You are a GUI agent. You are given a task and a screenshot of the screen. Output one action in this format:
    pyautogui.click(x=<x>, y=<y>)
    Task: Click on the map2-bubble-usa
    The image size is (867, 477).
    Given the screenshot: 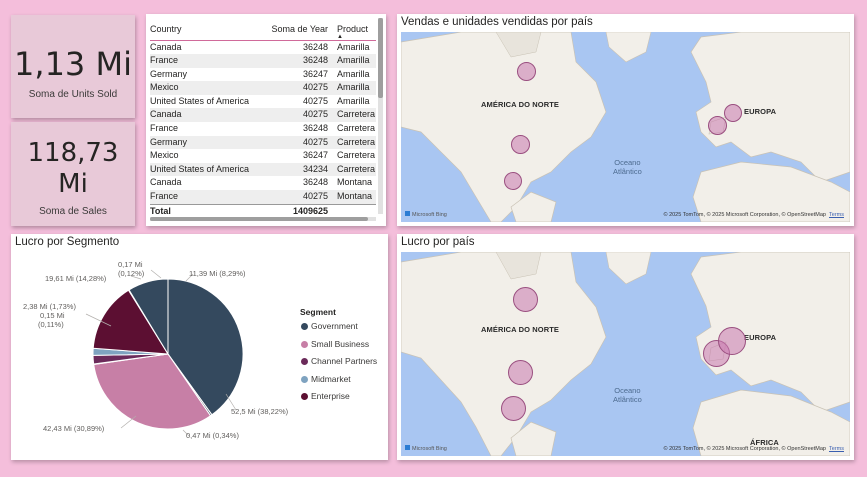 What is the action you would take?
    pyautogui.click(x=520, y=372)
    